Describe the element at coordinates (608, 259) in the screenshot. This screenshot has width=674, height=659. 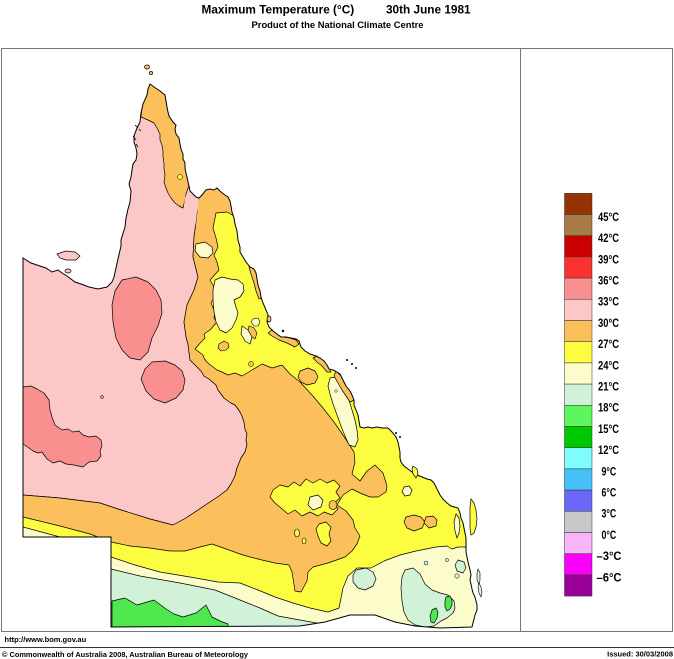
I see `svg-text: 39°C` at that location.